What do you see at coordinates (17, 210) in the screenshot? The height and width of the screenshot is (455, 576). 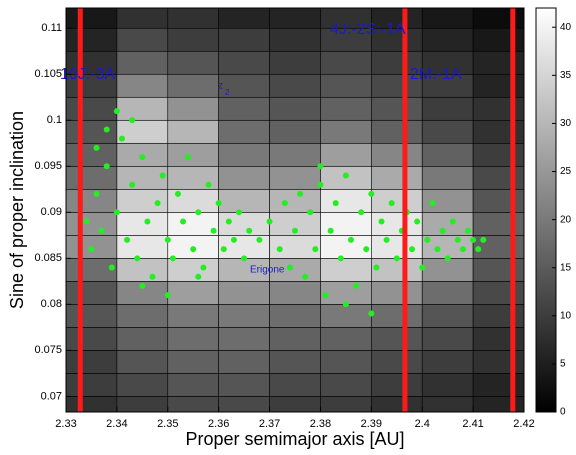 I see `y-axis-label: Sine of proper inclination` at bounding box center [17, 210].